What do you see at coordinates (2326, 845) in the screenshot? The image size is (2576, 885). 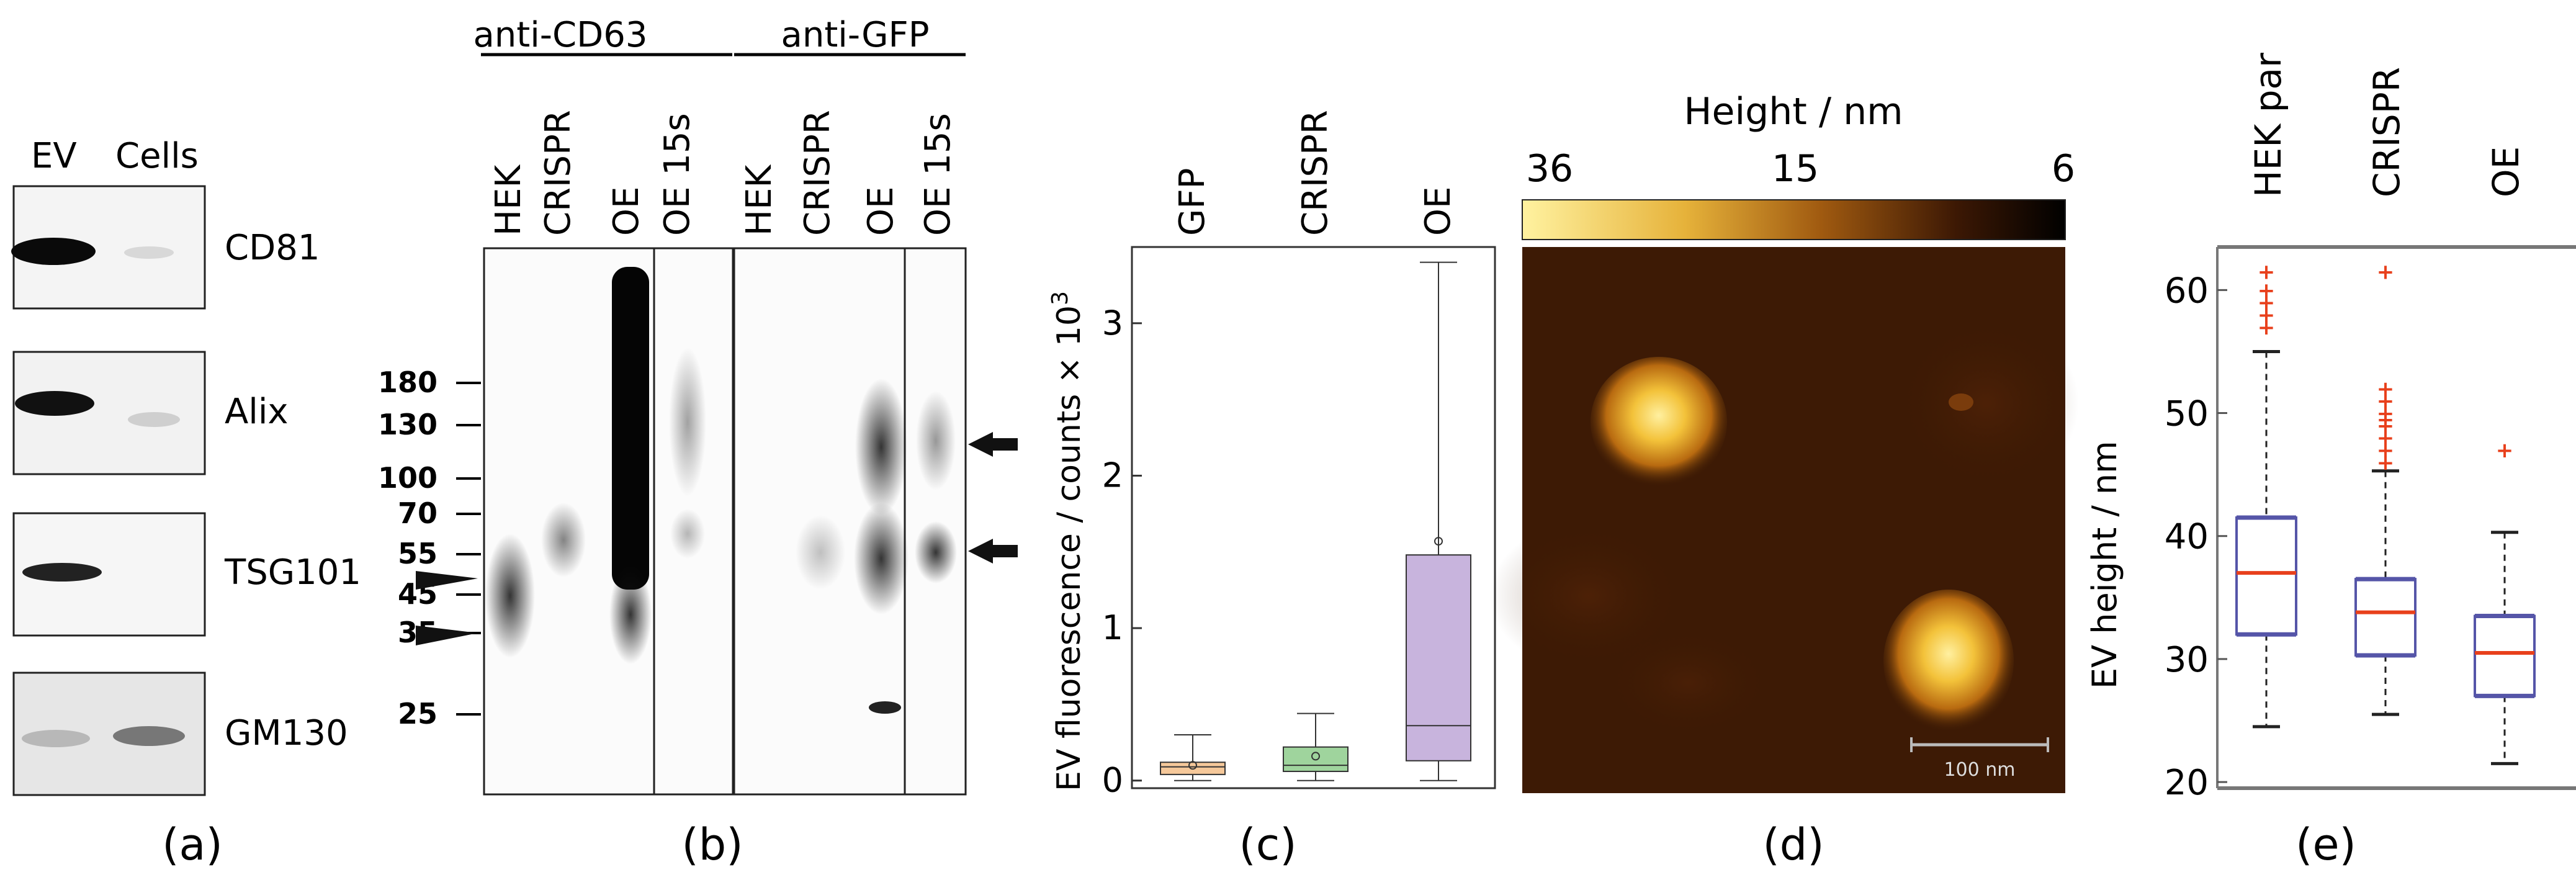 I see `panel-label-e: (e)` at bounding box center [2326, 845].